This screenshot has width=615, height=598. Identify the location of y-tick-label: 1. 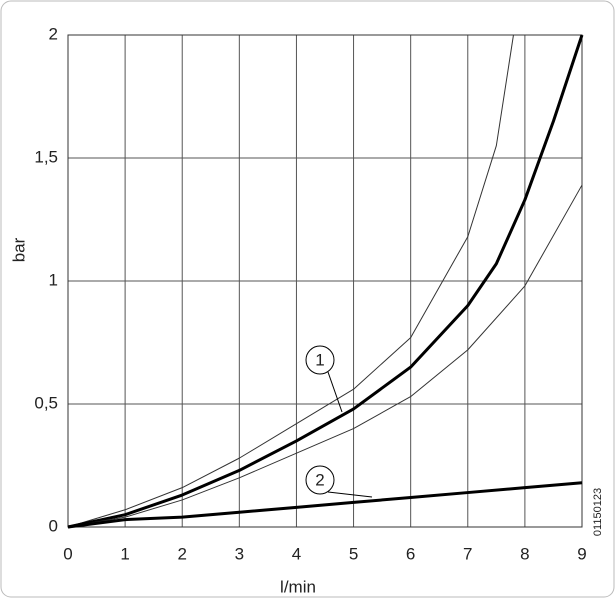
(53, 279).